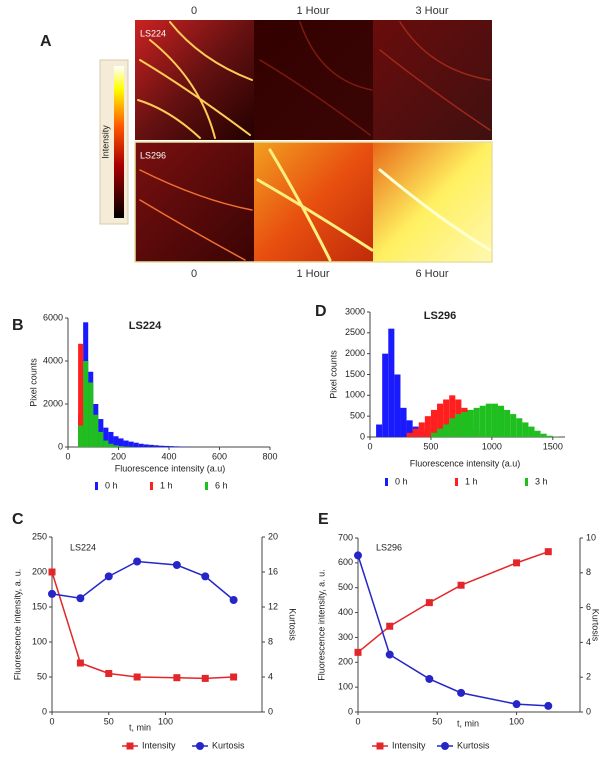 This screenshot has width=602, height=765. What do you see at coordinates (355, 374) in the screenshot?
I see `y-tick-label: 1500` at bounding box center [355, 374].